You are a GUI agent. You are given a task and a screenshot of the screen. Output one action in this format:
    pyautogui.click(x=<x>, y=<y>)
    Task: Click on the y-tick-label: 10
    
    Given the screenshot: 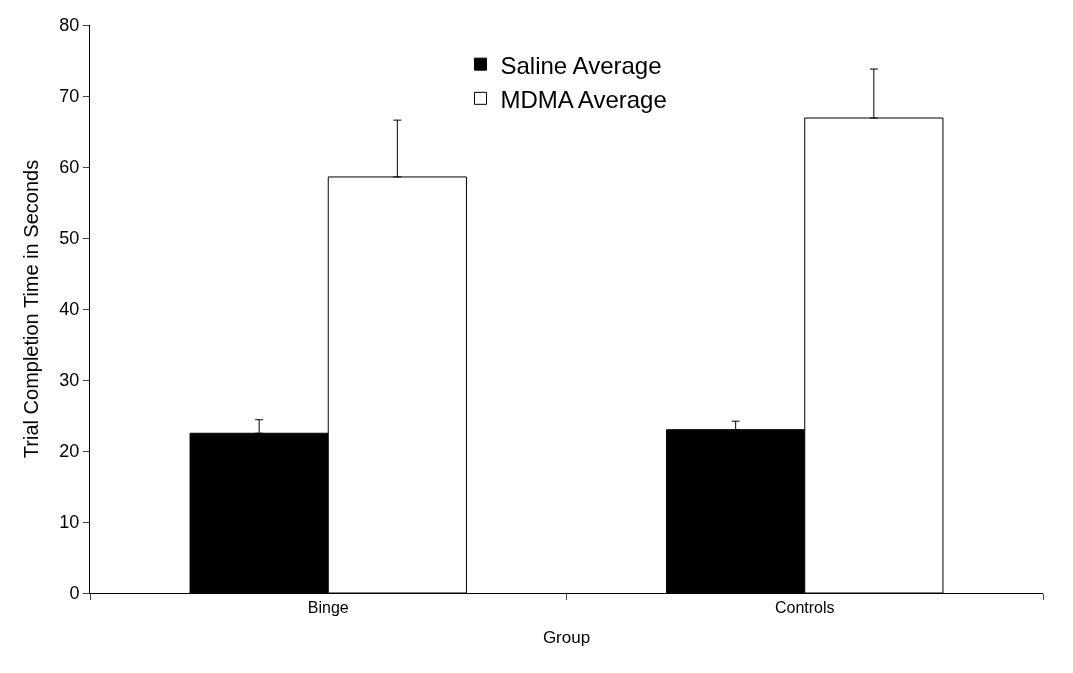 What is the action you would take?
    pyautogui.click(x=69, y=522)
    